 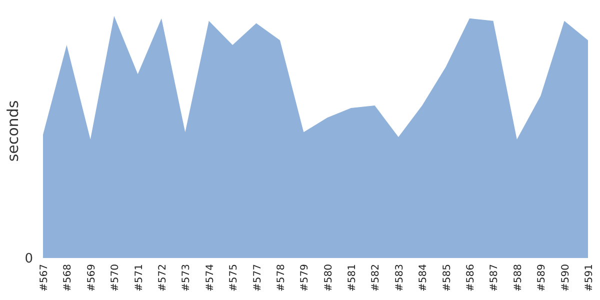 I want to click on x-tick-label: #586, so click(x=471, y=278).